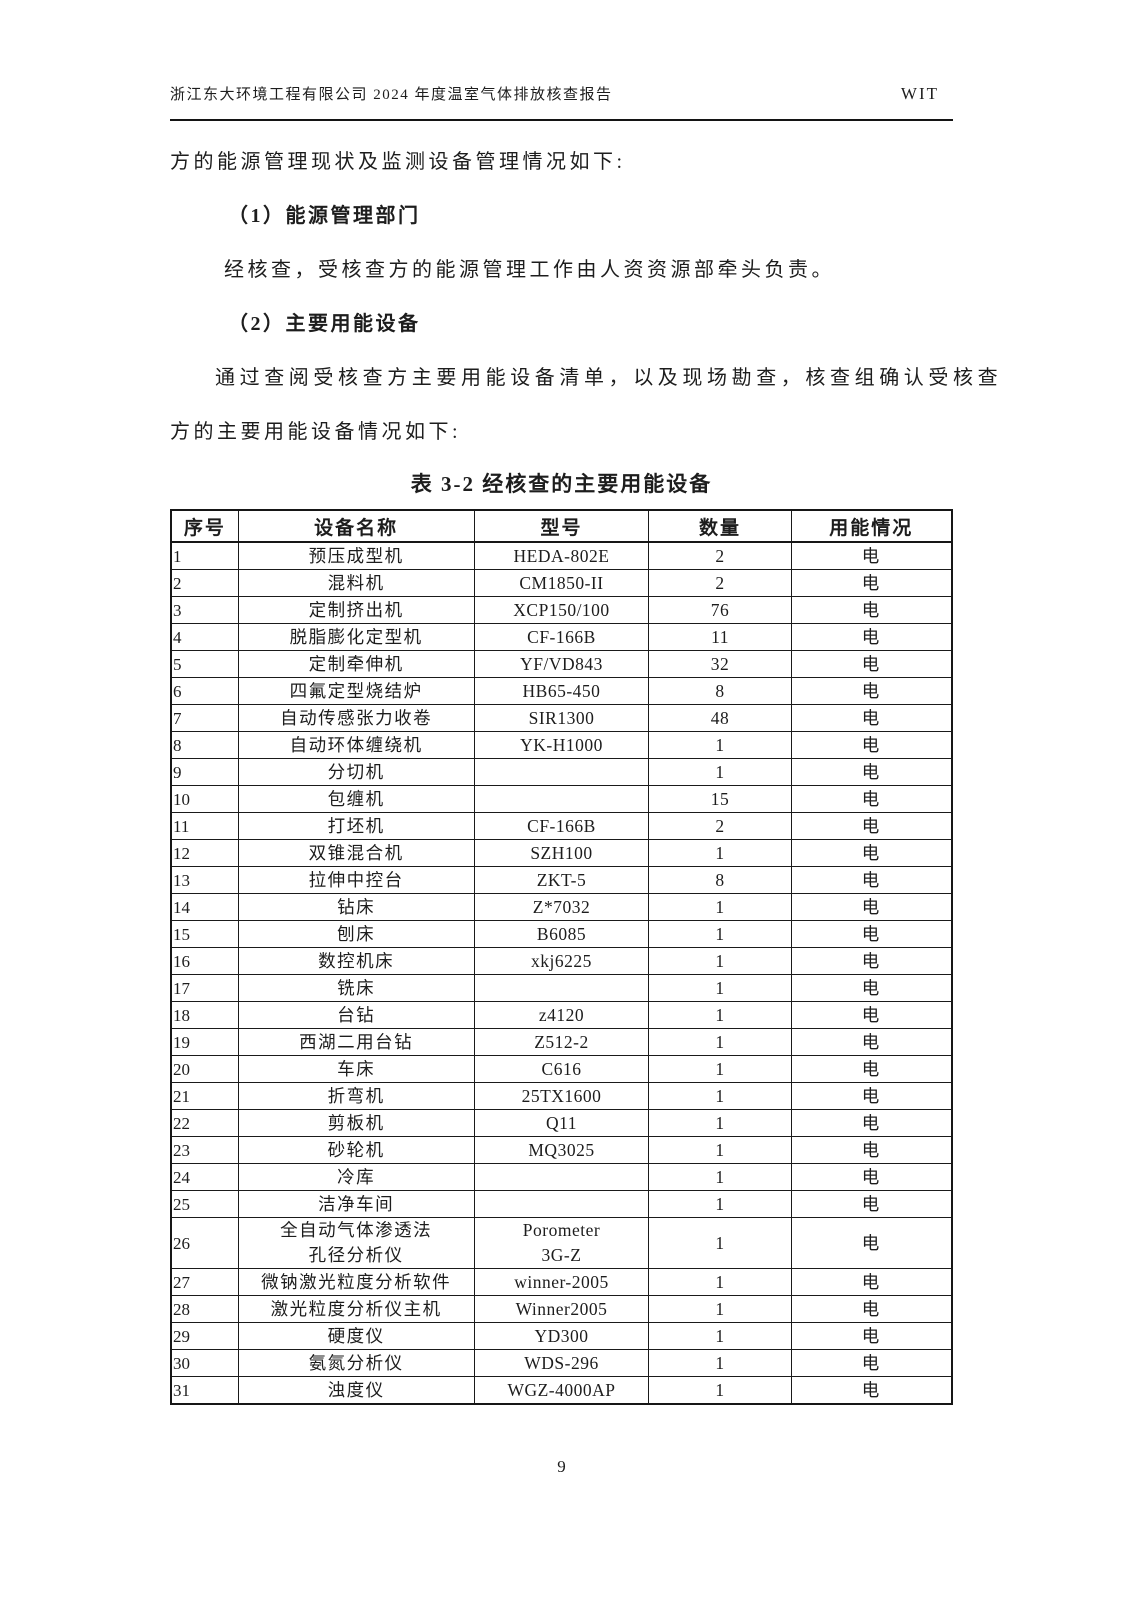  What do you see at coordinates (316, 432) in the screenshot?
I see `section-2-paragraph-line-2: 方的主要用能设备情况如下:` at bounding box center [316, 432].